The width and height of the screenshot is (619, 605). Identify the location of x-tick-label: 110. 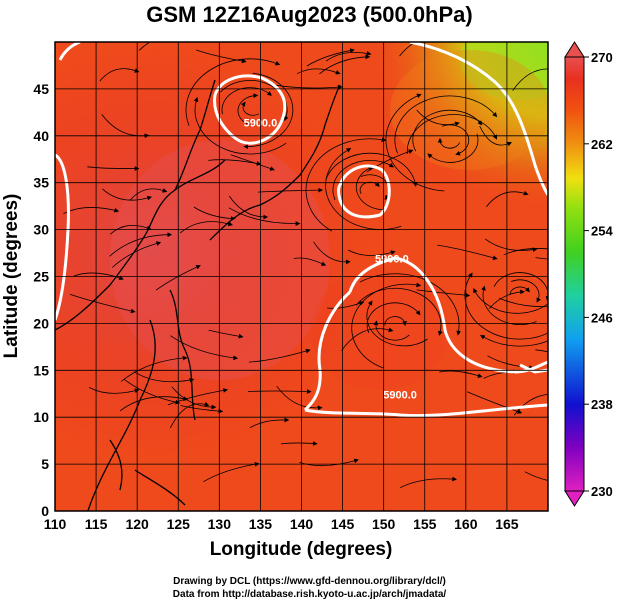
(55, 524).